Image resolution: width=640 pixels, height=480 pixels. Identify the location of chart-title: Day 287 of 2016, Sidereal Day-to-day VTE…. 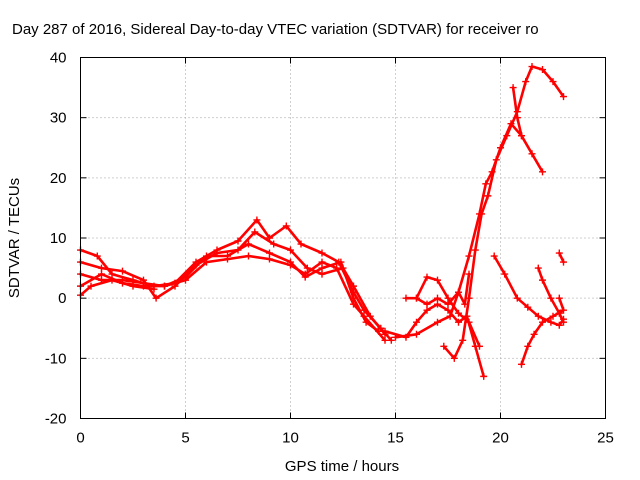
(275, 29).